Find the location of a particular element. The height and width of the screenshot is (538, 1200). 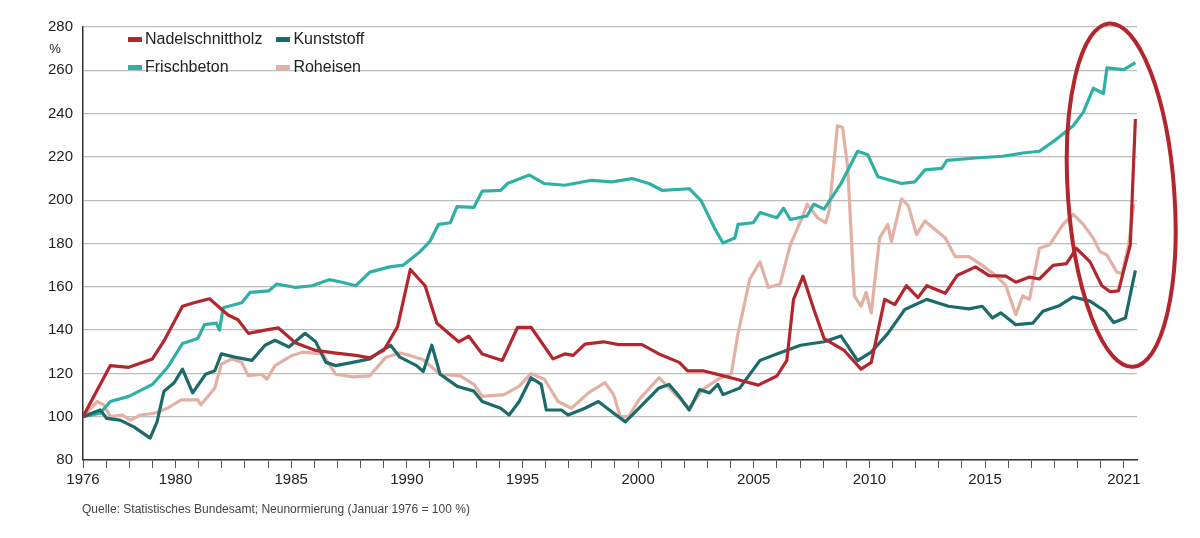

y-axis-title: % is located at coordinates (55, 48).